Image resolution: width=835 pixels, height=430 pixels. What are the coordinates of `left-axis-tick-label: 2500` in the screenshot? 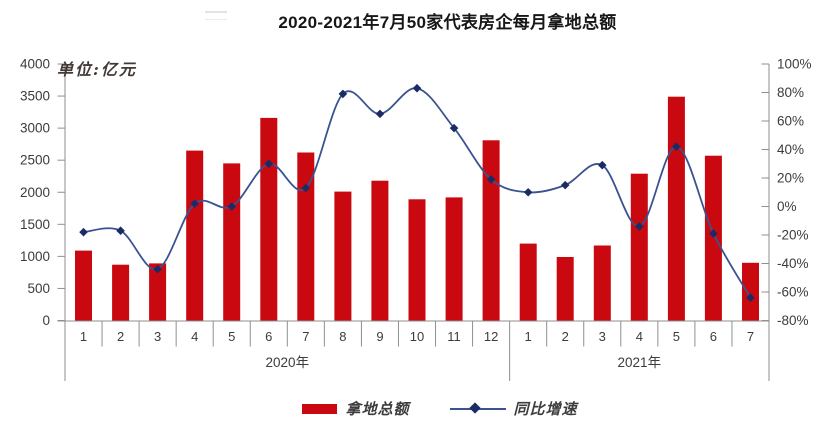 It's located at (35, 160).